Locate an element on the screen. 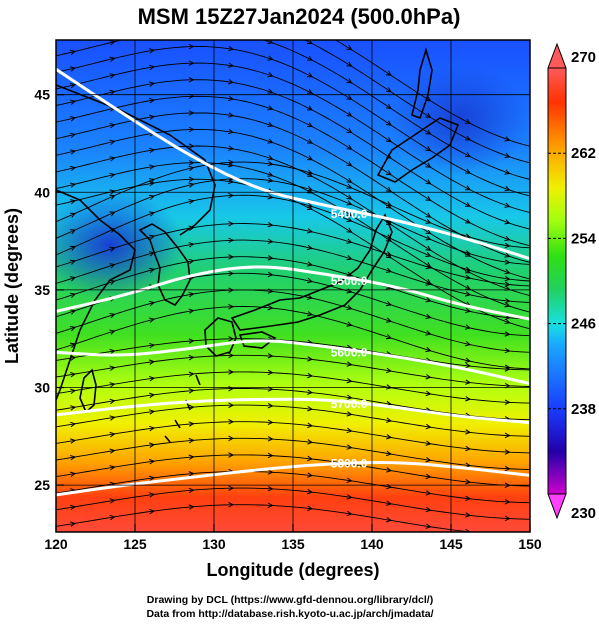 The height and width of the screenshot is (625, 599). contour-line is located at coordinates (293, 293).